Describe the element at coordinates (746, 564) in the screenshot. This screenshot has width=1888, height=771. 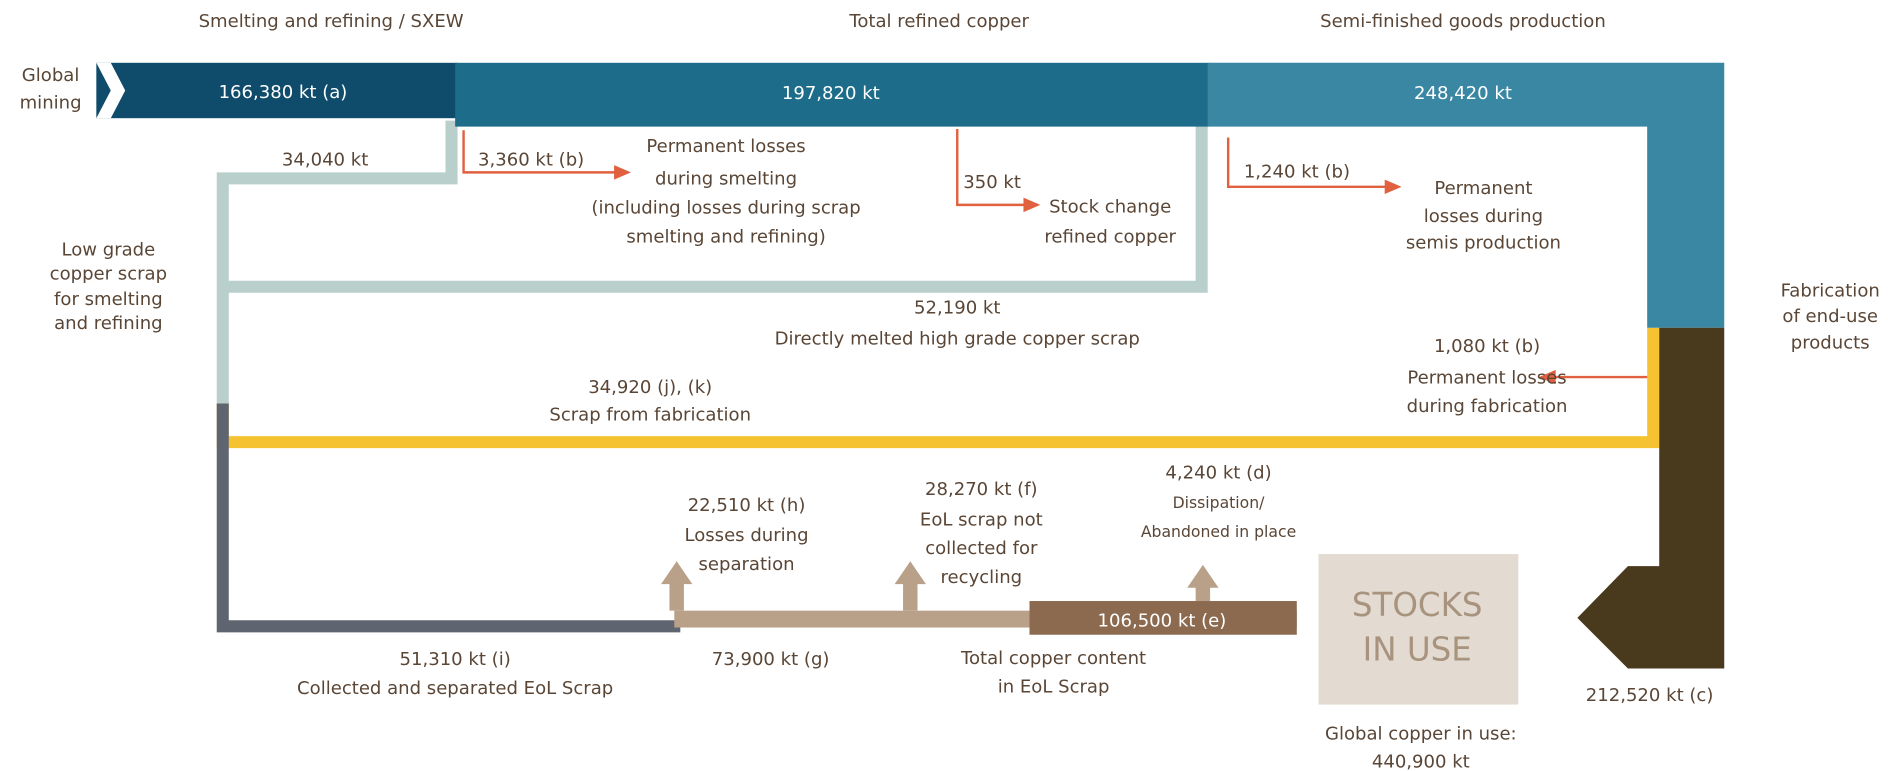
I see `label: separation` at that location.